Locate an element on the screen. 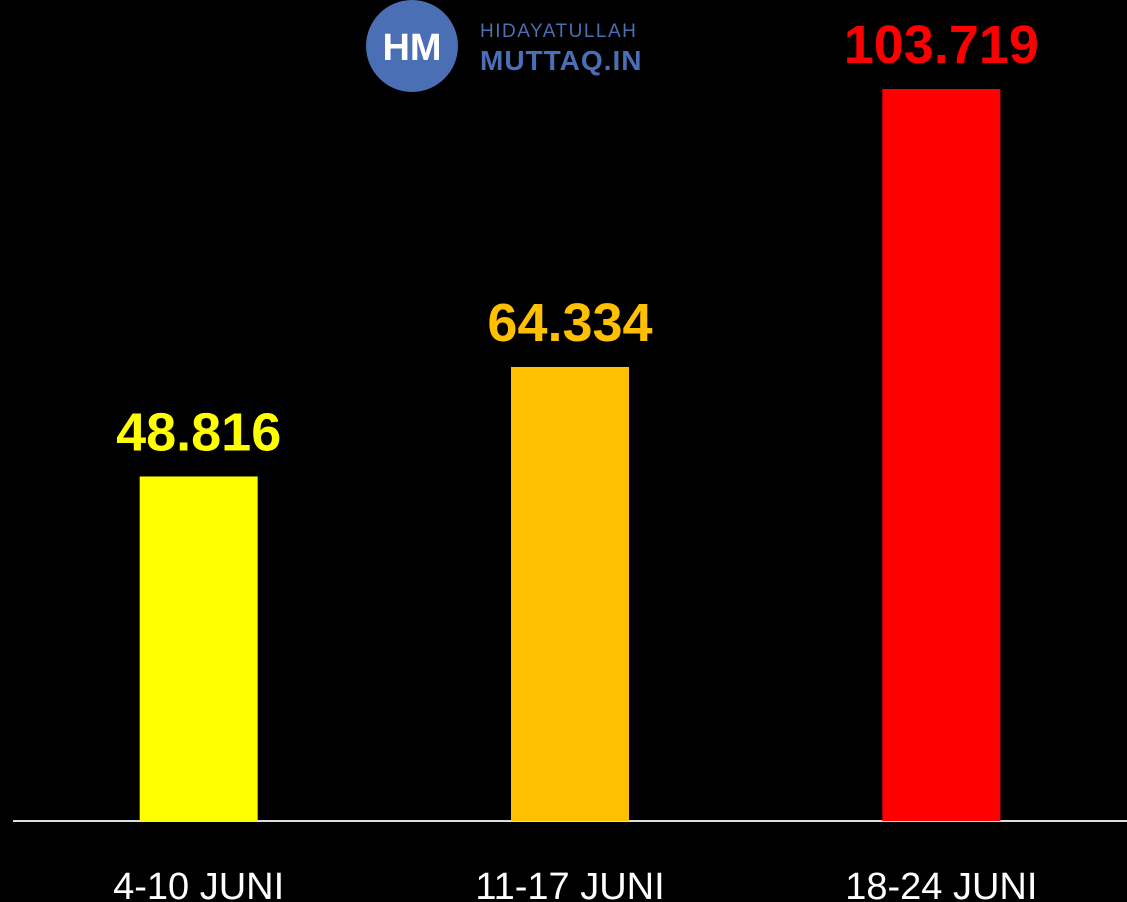 This screenshot has width=1127, height=902. logo: HM HIDAYATULLAH MUTTAQ.IN is located at coordinates (504, 46).